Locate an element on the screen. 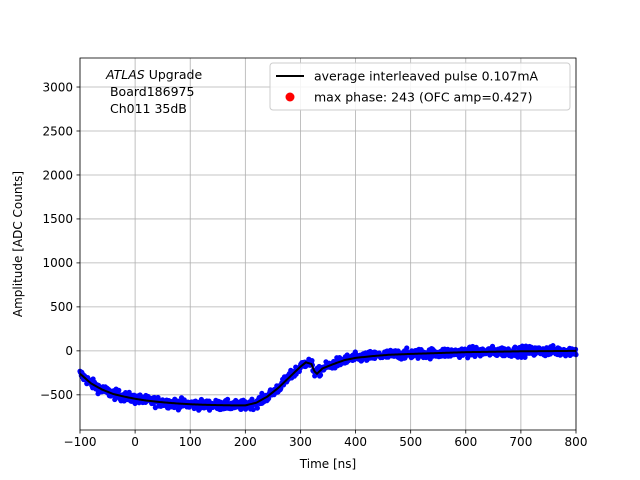 Image resolution: width=640 pixels, height=480 pixels. x-tick-label: 100 is located at coordinates (190, 442).